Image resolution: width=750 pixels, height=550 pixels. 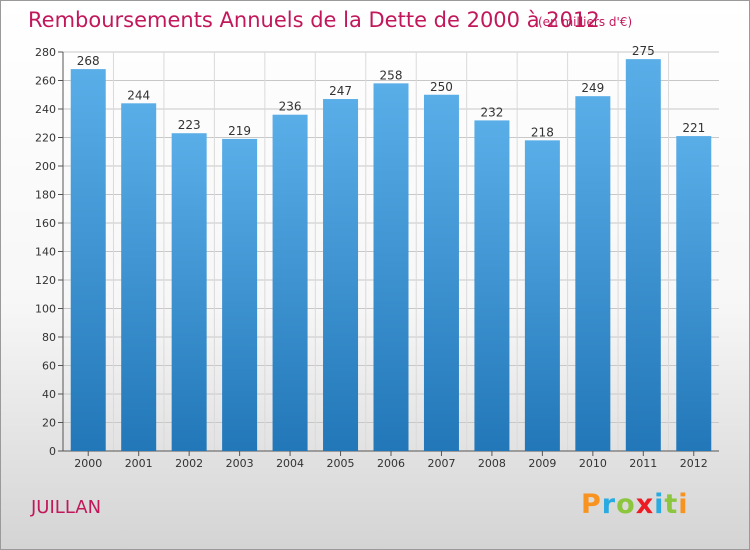 What do you see at coordinates (645, 504) in the screenshot?
I see `logo-letter: x` at bounding box center [645, 504].